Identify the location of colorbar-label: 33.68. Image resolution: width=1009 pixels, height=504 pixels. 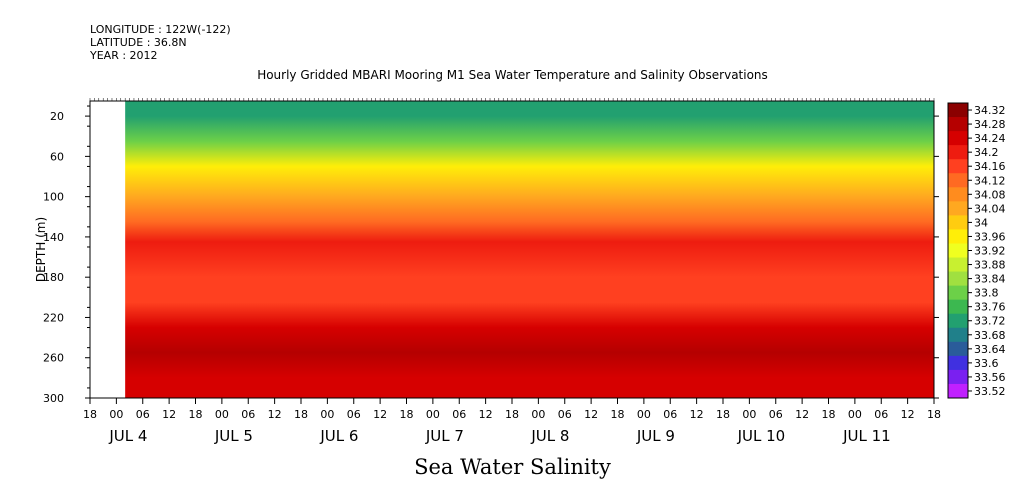
(990, 335).